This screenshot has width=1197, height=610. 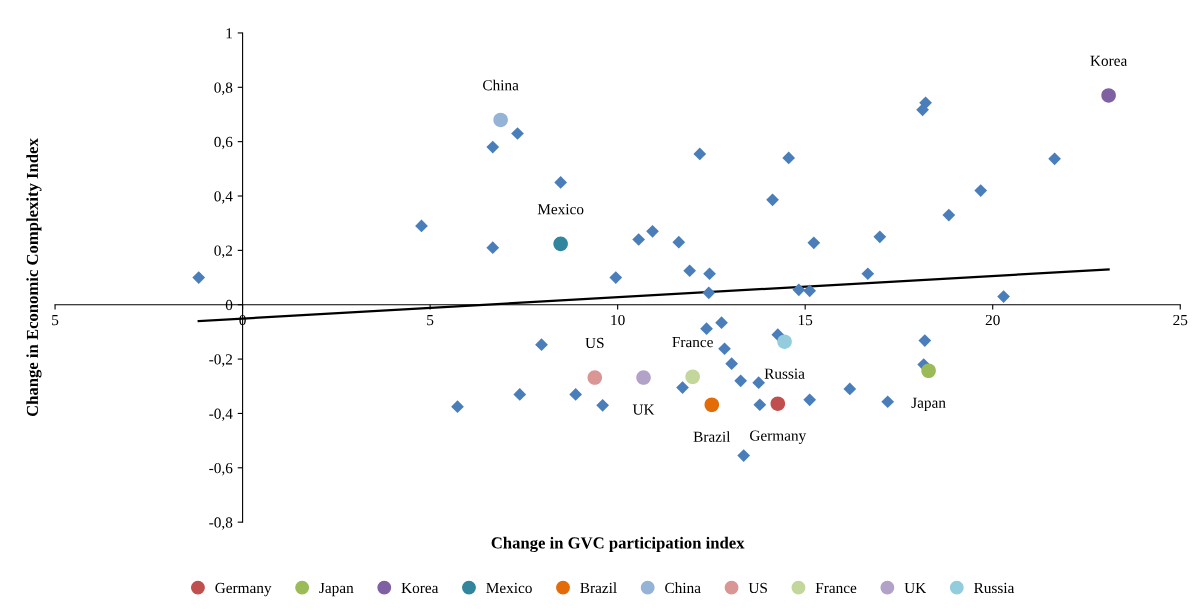 I want to click on legend-label: France, so click(x=836, y=588).